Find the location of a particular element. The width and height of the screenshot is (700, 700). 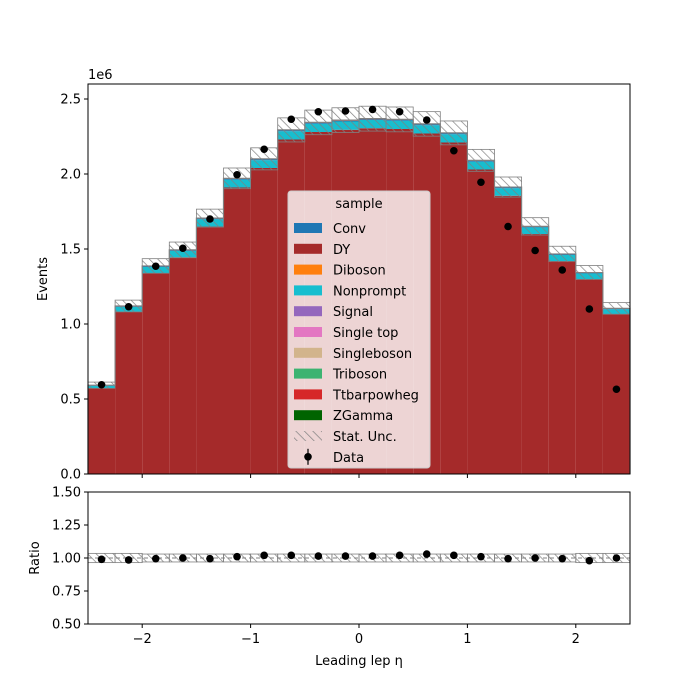

legend-label: Single top is located at coordinates (365, 333).